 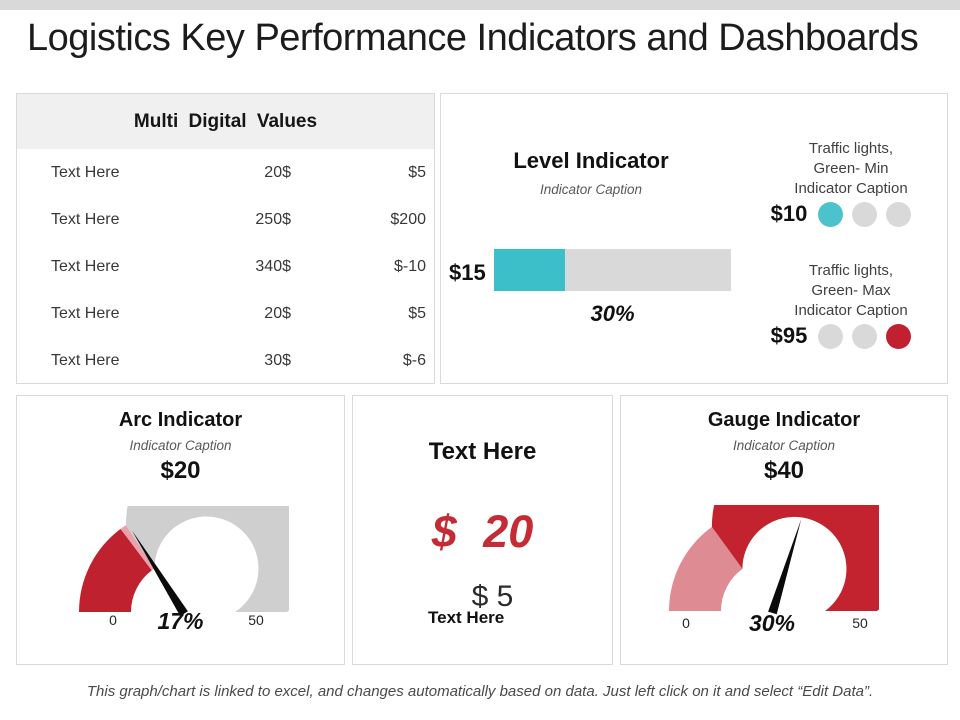 I want to click on gauge-value-label: $40, so click(x=784, y=470).